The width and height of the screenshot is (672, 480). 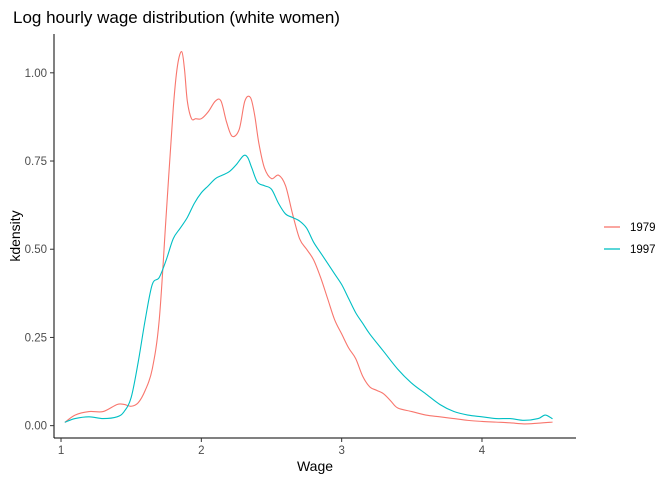 I want to click on y-tick-label: 0.00, so click(x=36, y=427).